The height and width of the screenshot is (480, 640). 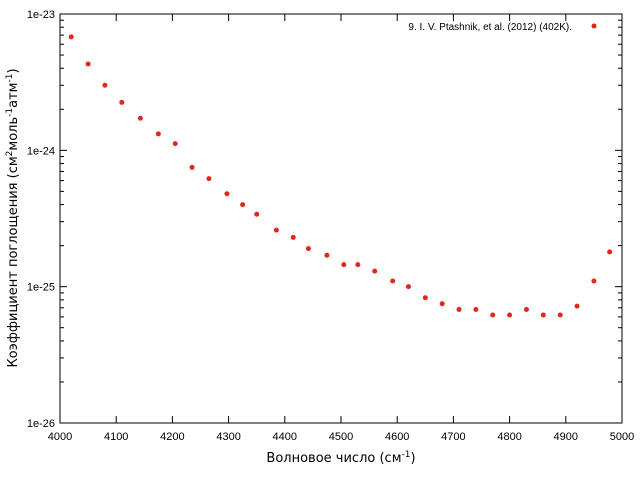 I want to click on x-tick-label: 4900, so click(x=566, y=437).